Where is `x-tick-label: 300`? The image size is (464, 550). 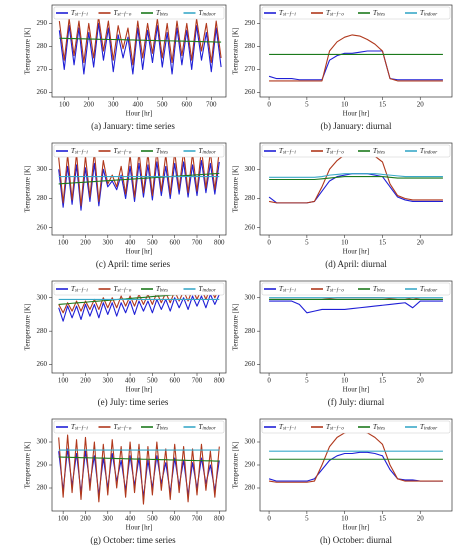
x-tick-label: 300 is located at coordinates (108, 519).